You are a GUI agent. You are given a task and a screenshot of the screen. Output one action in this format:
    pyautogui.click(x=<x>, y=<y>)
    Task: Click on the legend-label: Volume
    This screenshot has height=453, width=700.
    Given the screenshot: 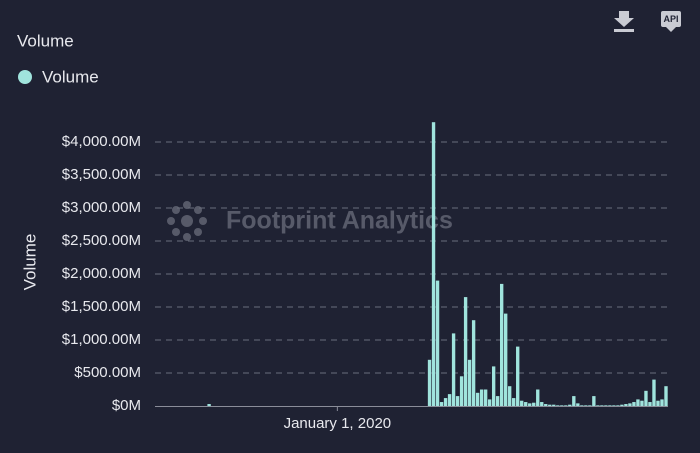 What is the action you would take?
    pyautogui.click(x=70, y=76)
    